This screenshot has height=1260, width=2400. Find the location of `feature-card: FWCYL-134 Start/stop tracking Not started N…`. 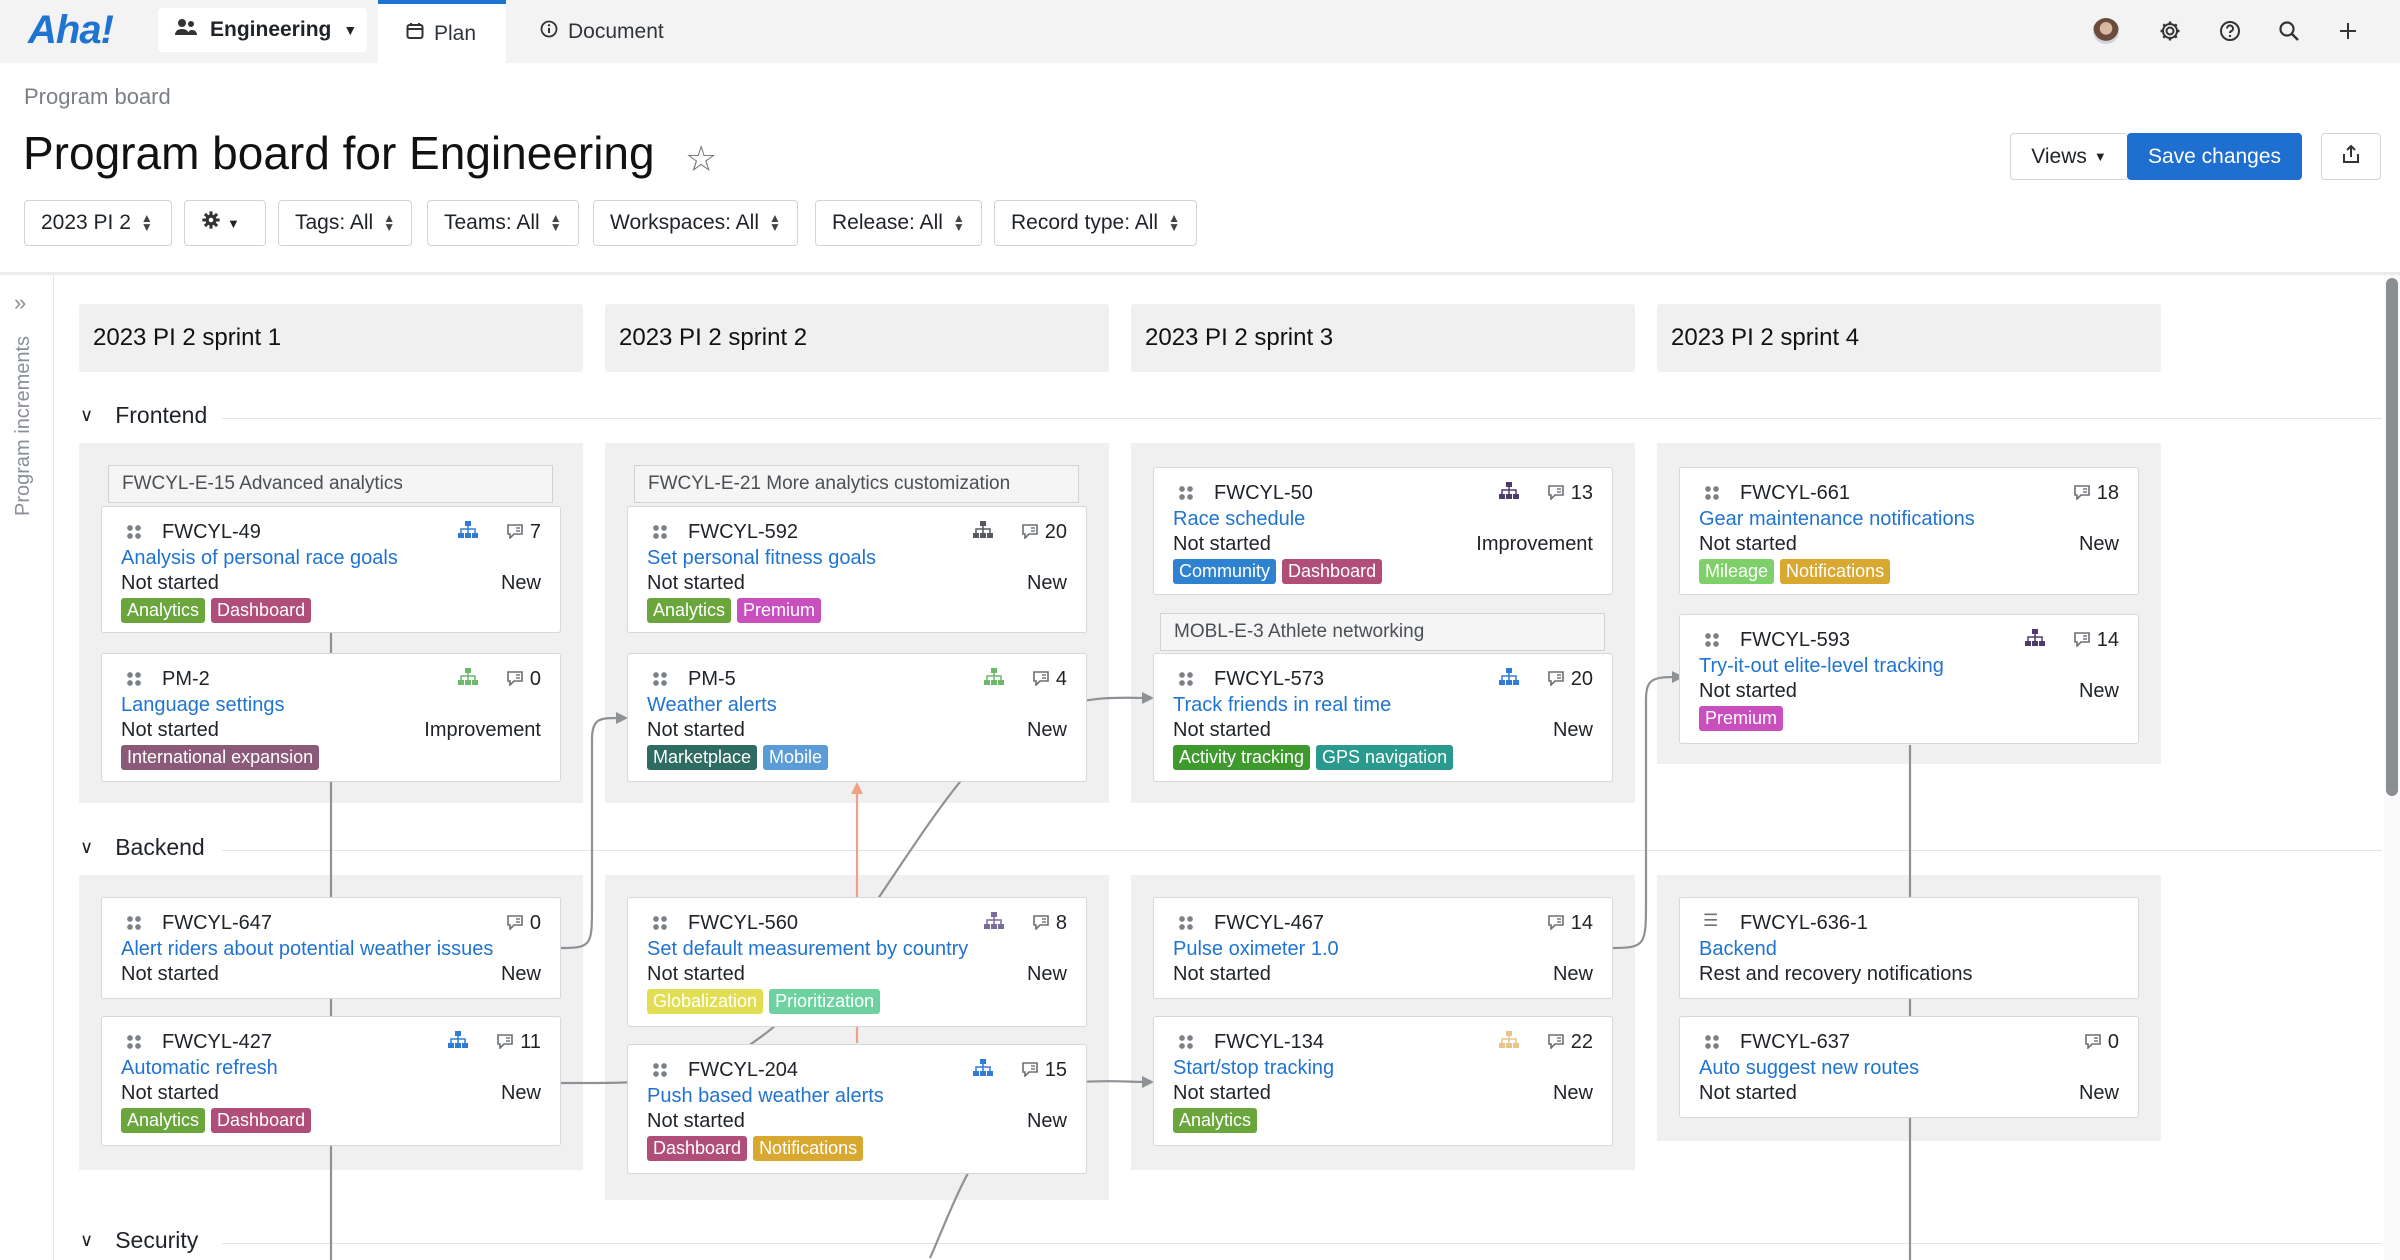

feature-card: FWCYL-134 Start/stop tracking Not started N… is located at coordinates (1383, 1081).